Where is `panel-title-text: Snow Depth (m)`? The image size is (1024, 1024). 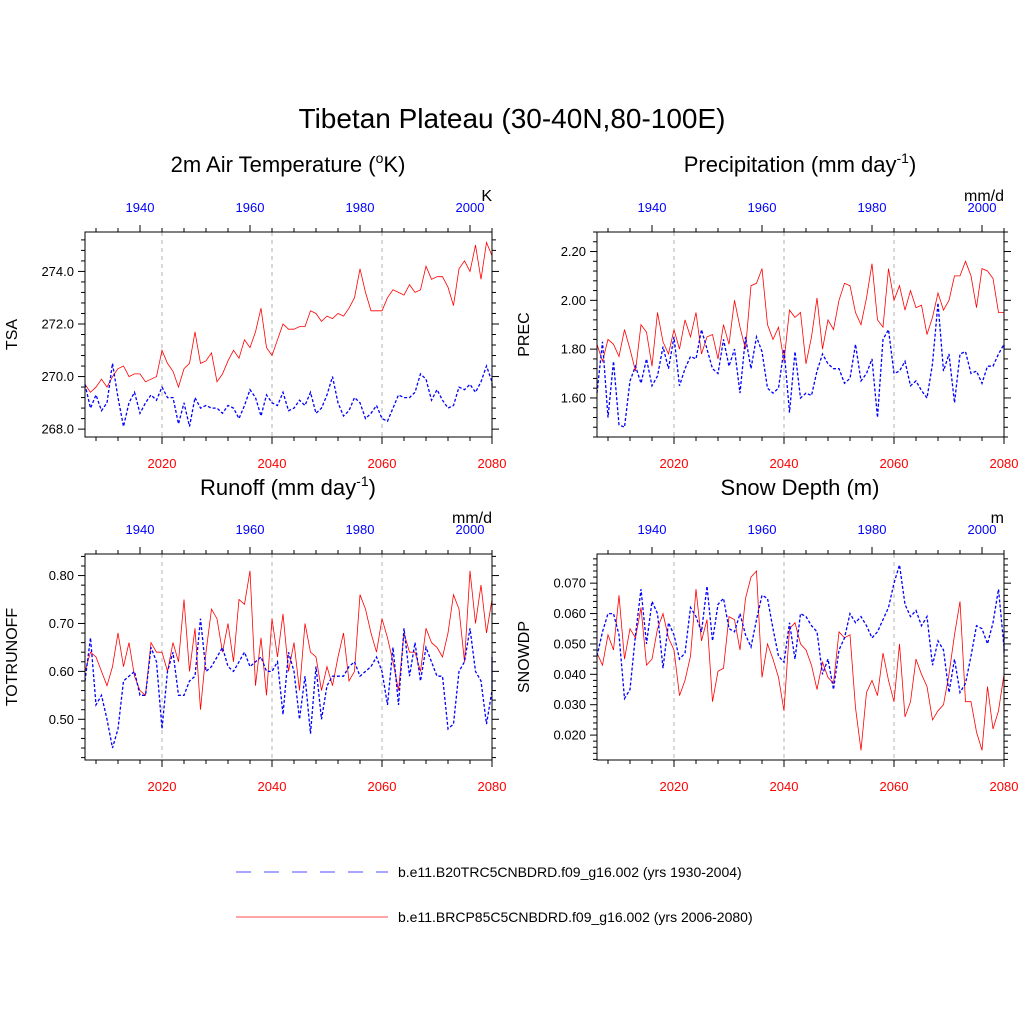
panel-title-text: Snow Depth (m) is located at coordinates (800, 487).